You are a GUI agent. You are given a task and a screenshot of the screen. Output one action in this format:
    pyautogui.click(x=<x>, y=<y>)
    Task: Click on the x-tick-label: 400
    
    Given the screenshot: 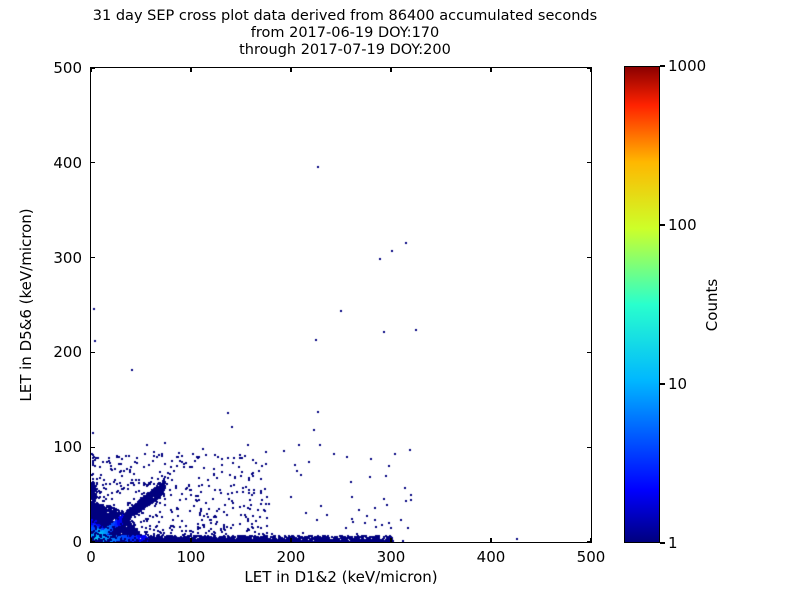 What is the action you would take?
    pyautogui.click(x=491, y=557)
    